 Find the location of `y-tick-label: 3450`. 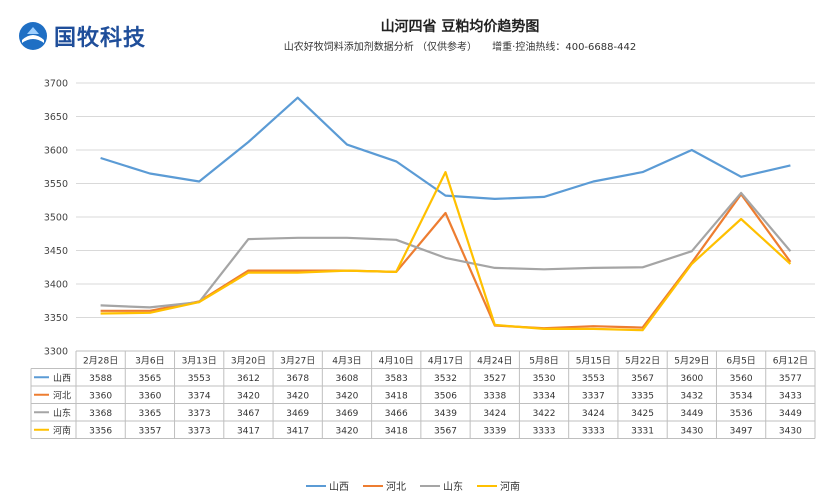

y-tick-label: 3450 is located at coordinates (56, 251).